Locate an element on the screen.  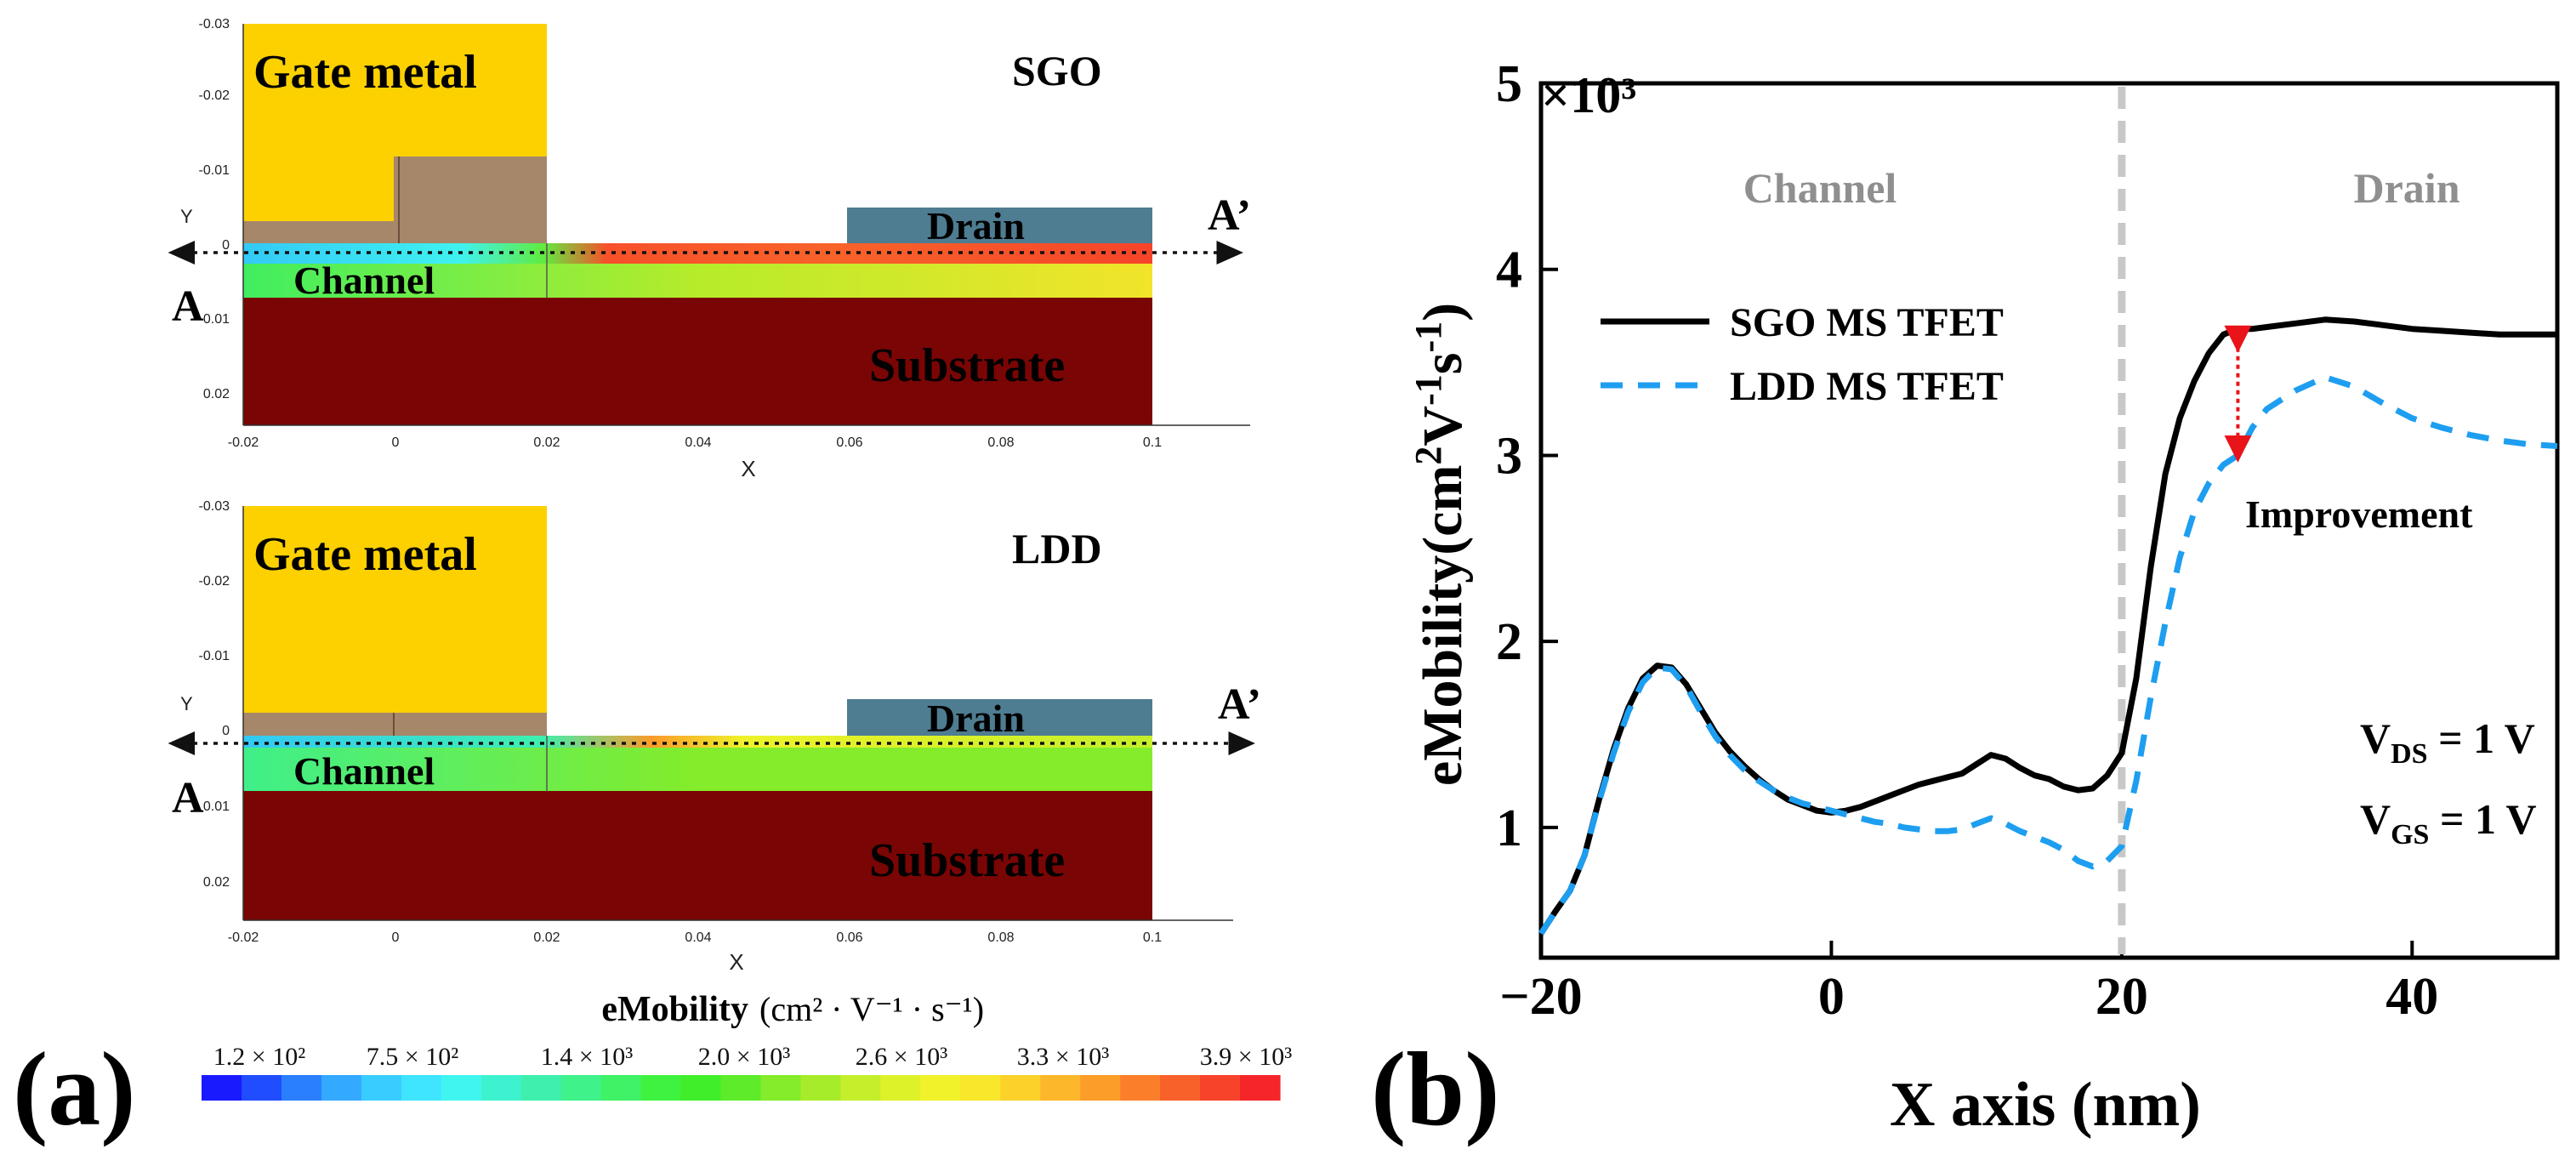
colorbar-units: (cm² · V⁻¹ · s⁻¹) is located at coordinates (871, 1009).